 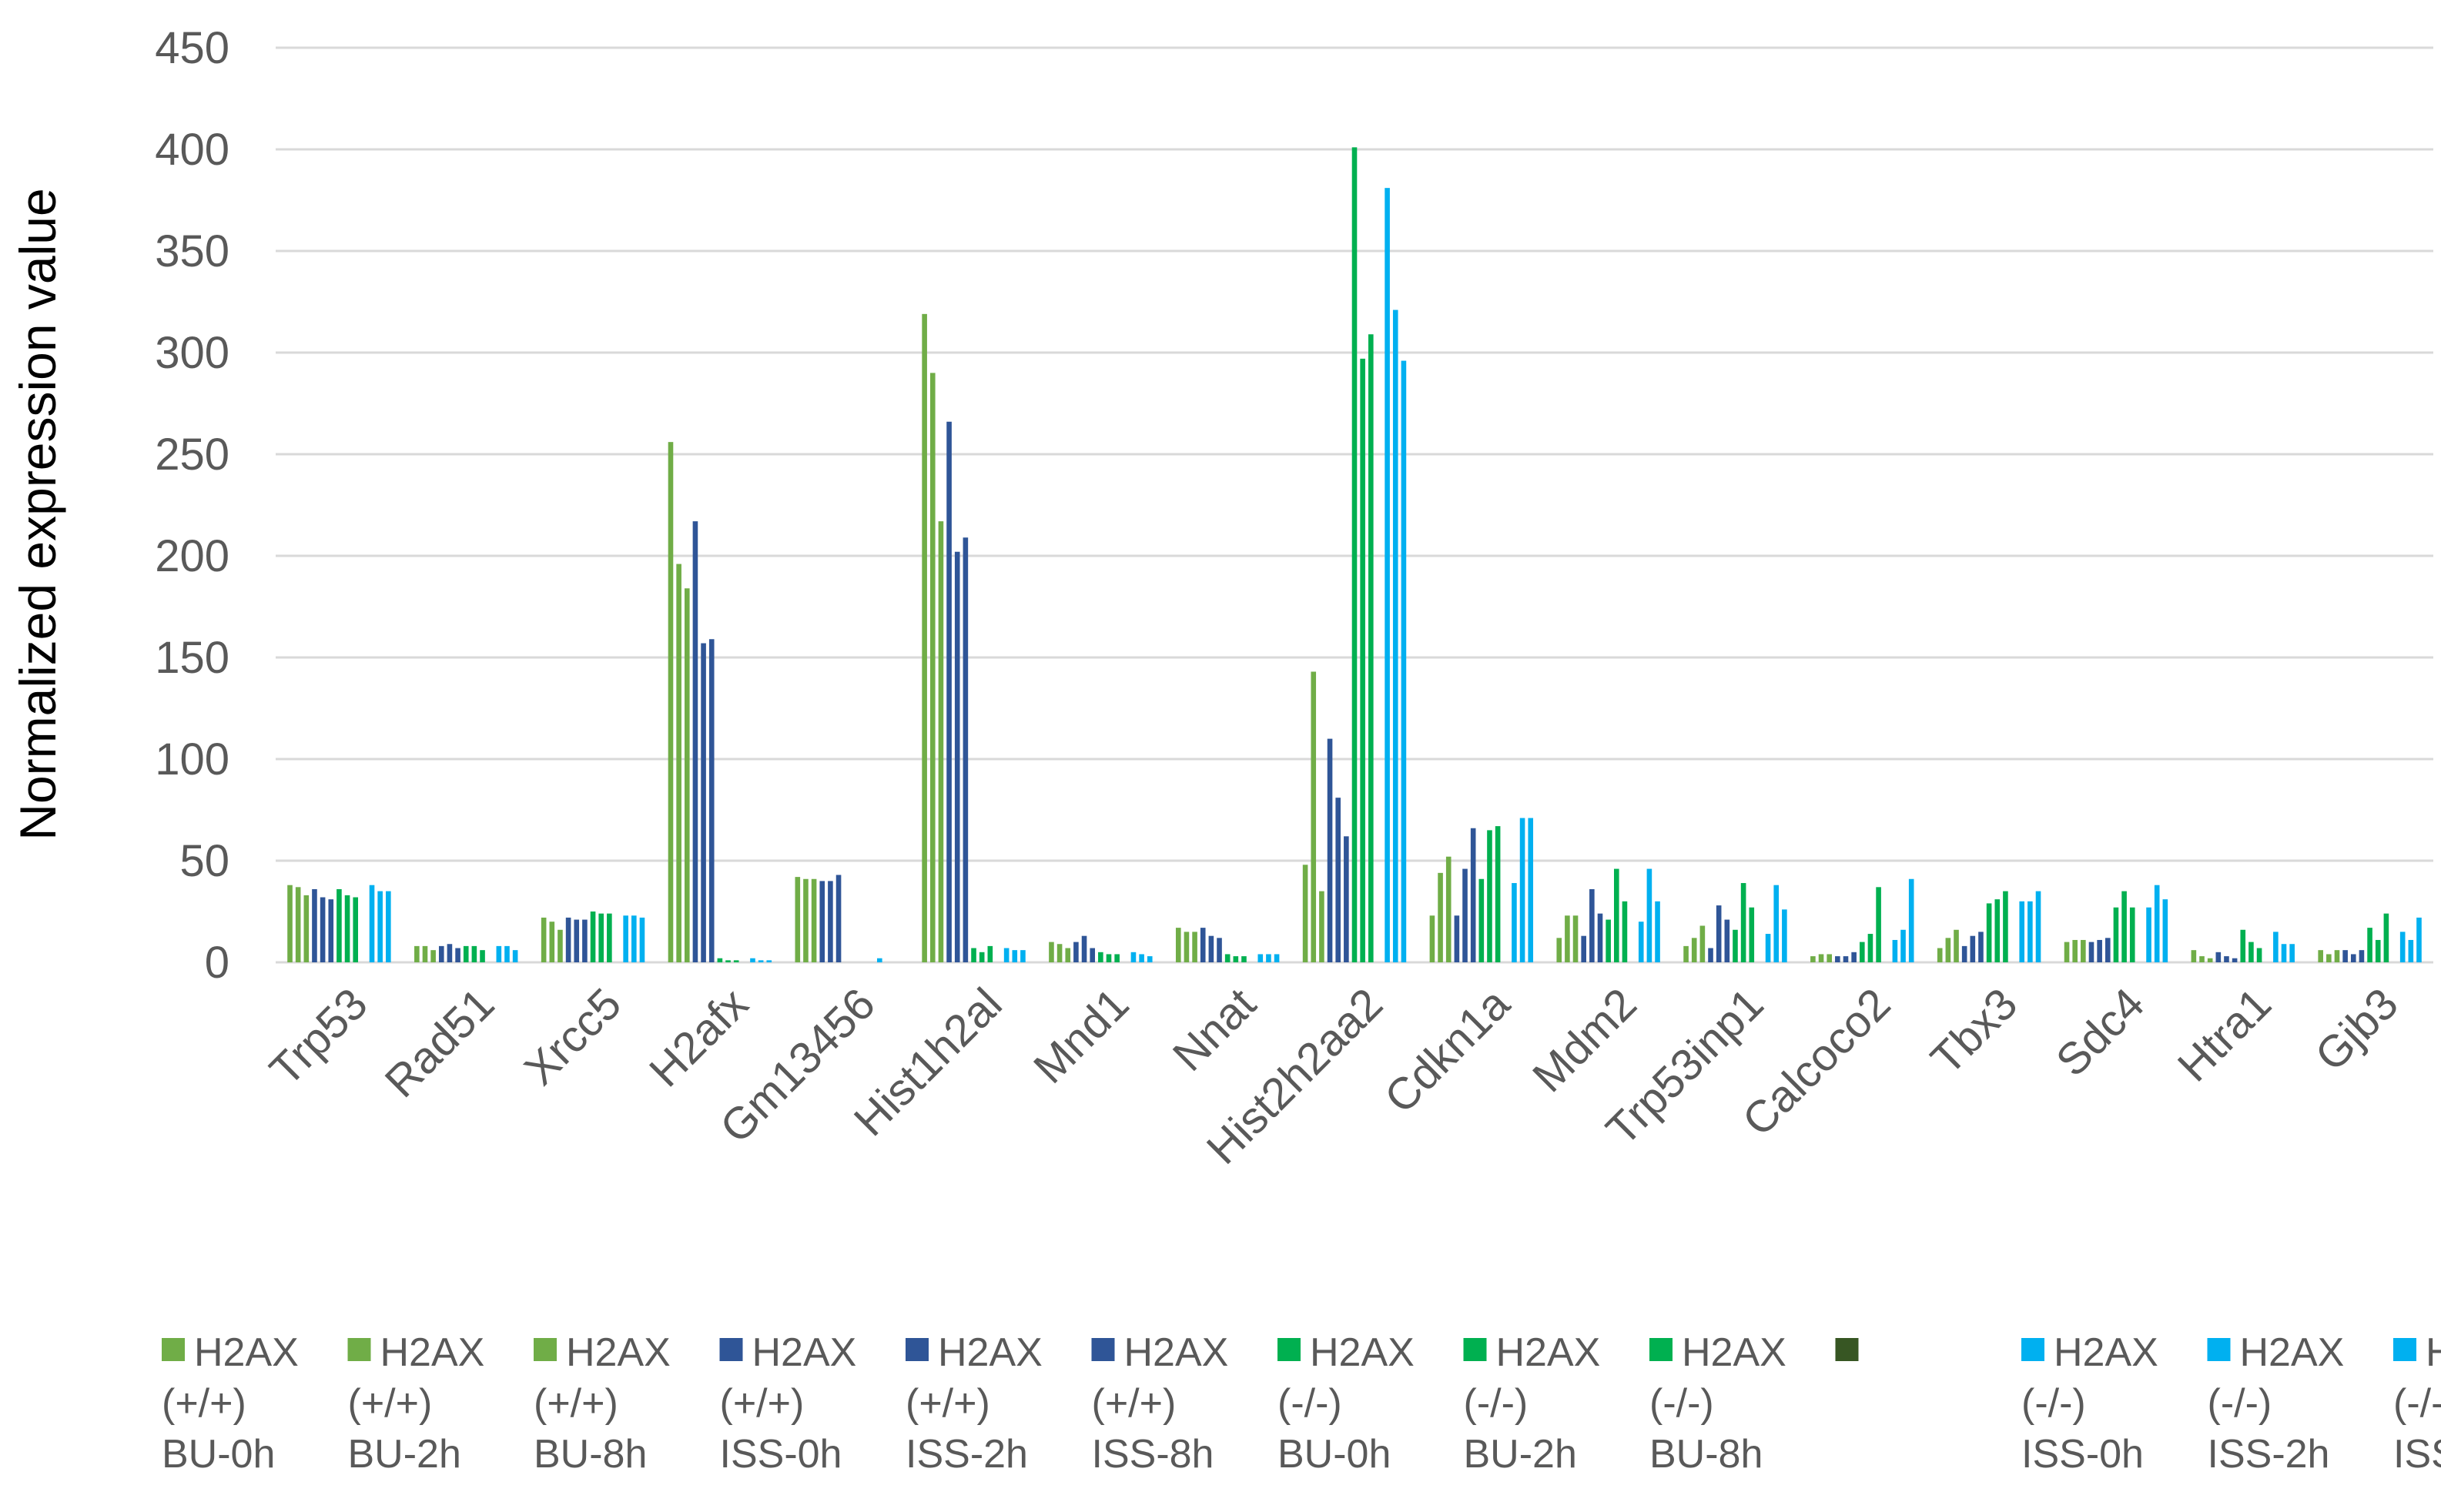 What do you see at coordinates (2090, 1403) in the screenshot?
I see `legend-item: H2AX (-/-) ISS-0h` at bounding box center [2090, 1403].